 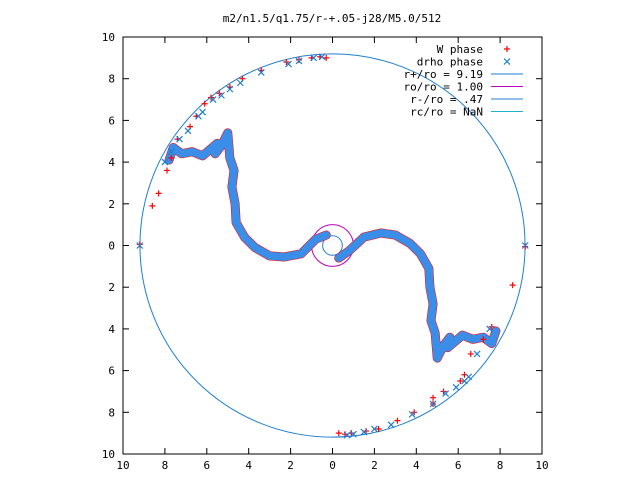 What do you see at coordinates (450, 62) in the screenshot?
I see `legend-label: drho phase` at bounding box center [450, 62].